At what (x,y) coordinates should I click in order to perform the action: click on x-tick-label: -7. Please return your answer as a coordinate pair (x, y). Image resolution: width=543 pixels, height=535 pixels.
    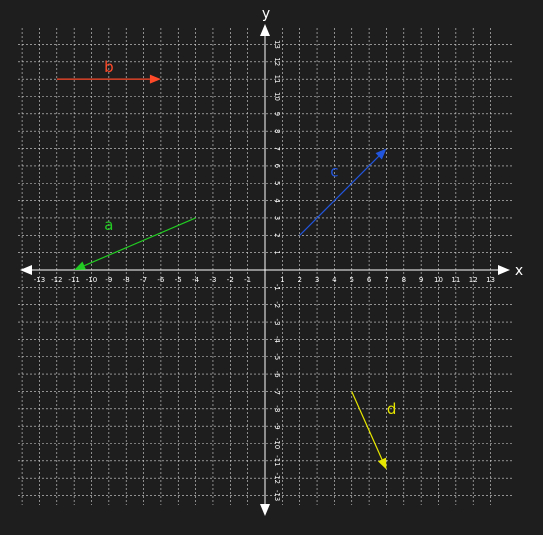
    Looking at the image, I should click on (143, 280).